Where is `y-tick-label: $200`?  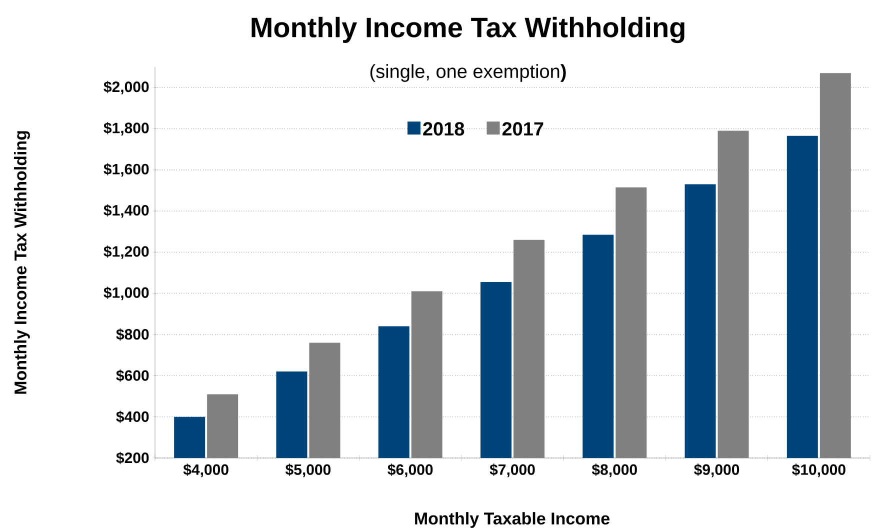
y-tick-label: $200 is located at coordinates (132, 458).